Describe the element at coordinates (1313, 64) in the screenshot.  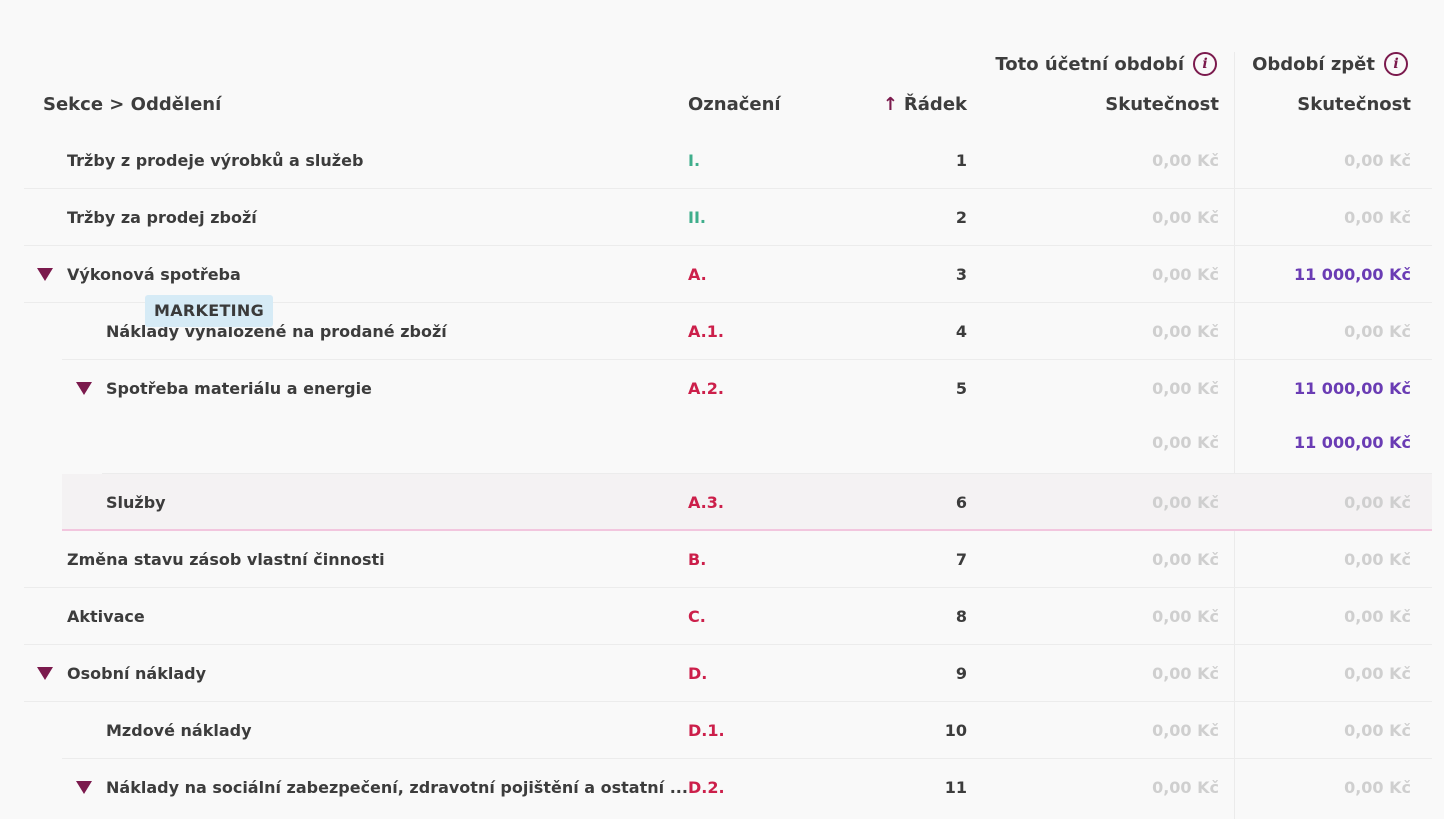
I see `group-header-previous-label: Období zpět` at that location.